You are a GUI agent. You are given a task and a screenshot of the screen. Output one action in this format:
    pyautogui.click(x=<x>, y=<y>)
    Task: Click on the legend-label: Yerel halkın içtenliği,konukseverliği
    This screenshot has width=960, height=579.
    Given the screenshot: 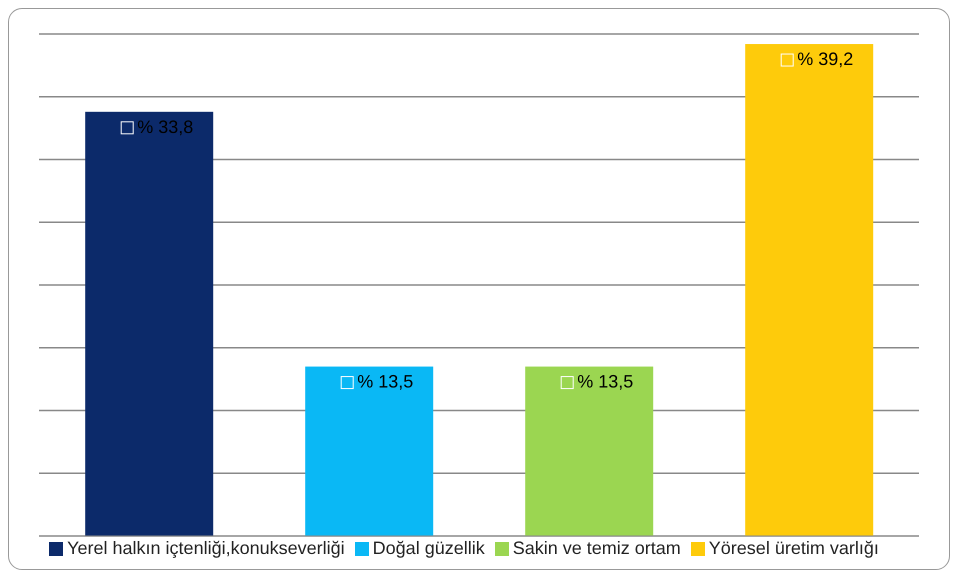 What is the action you would take?
    pyautogui.click(x=206, y=548)
    